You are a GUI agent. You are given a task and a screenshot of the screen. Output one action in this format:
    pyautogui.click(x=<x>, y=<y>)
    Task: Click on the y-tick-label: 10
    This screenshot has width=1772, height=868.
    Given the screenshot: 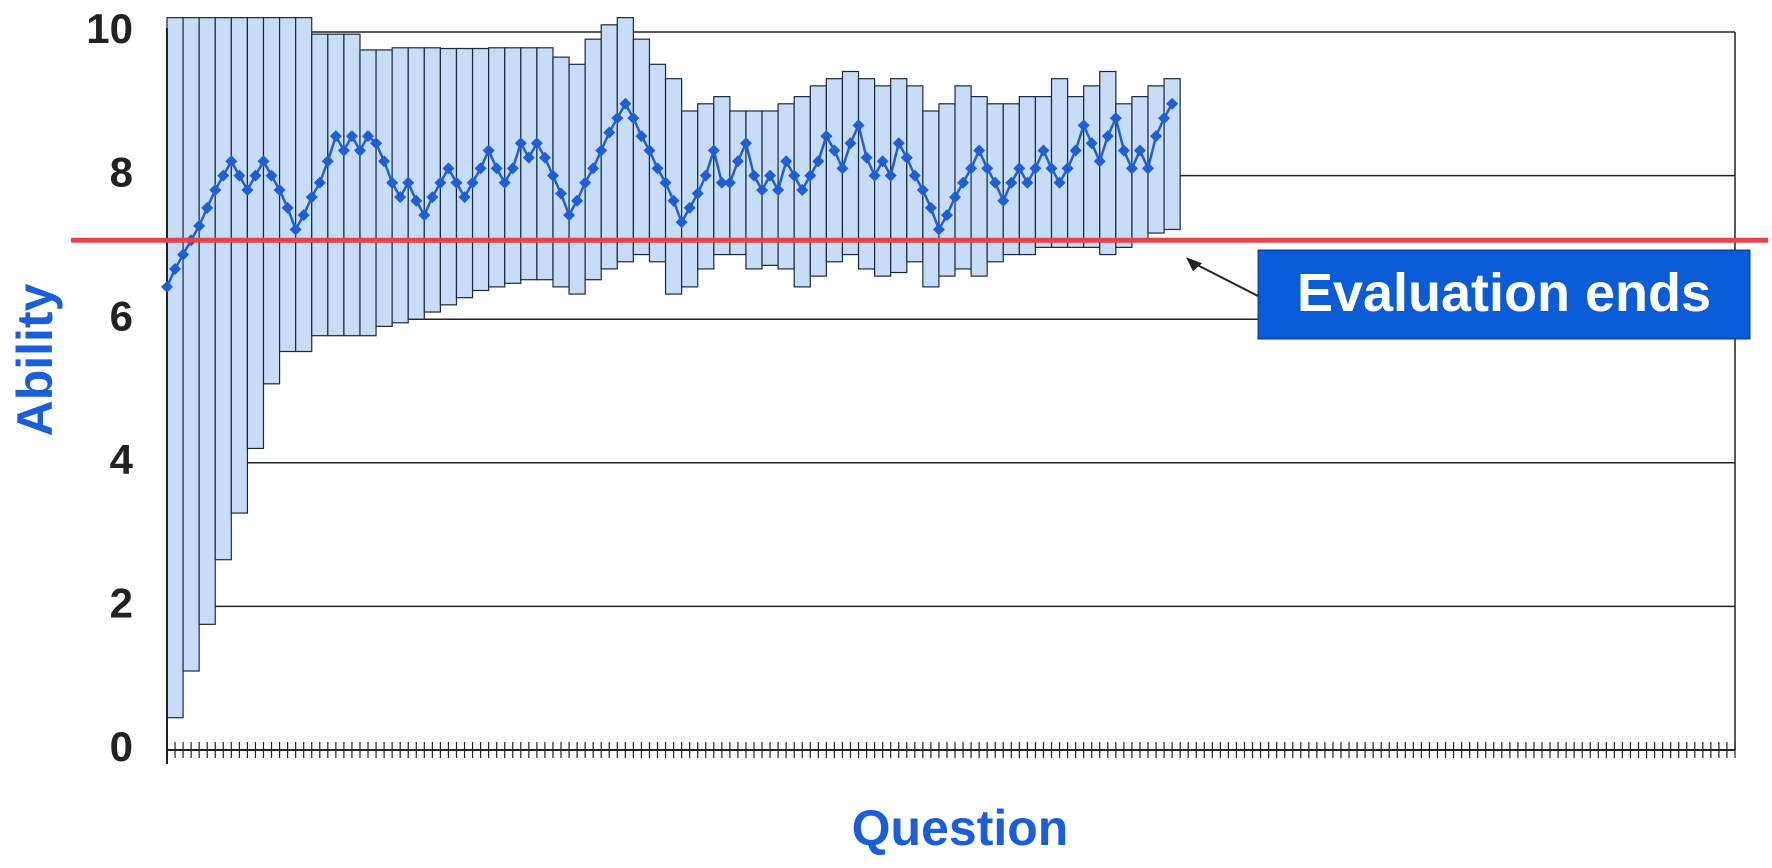 What is the action you would take?
    pyautogui.click(x=109, y=28)
    